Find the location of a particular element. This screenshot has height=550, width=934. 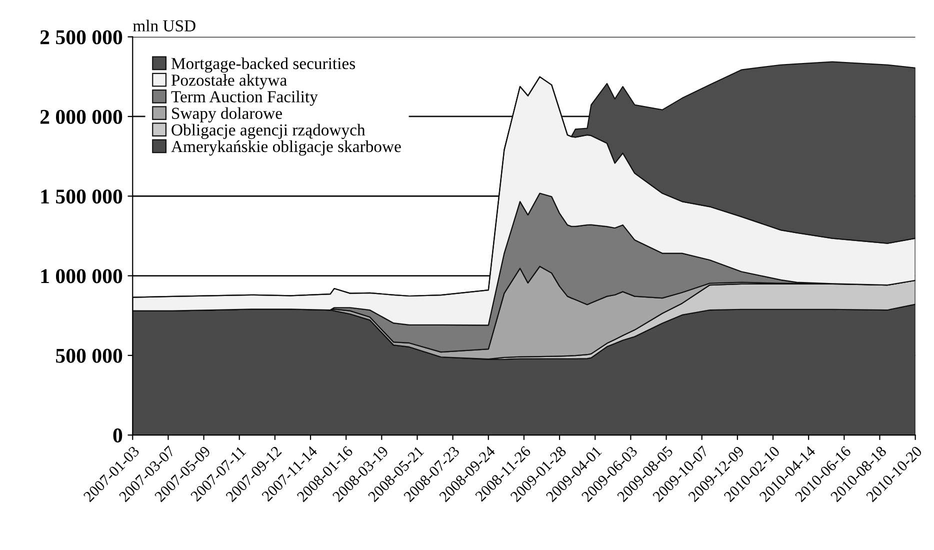

y-tick-label: 2 500 000 is located at coordinates (81, 37).